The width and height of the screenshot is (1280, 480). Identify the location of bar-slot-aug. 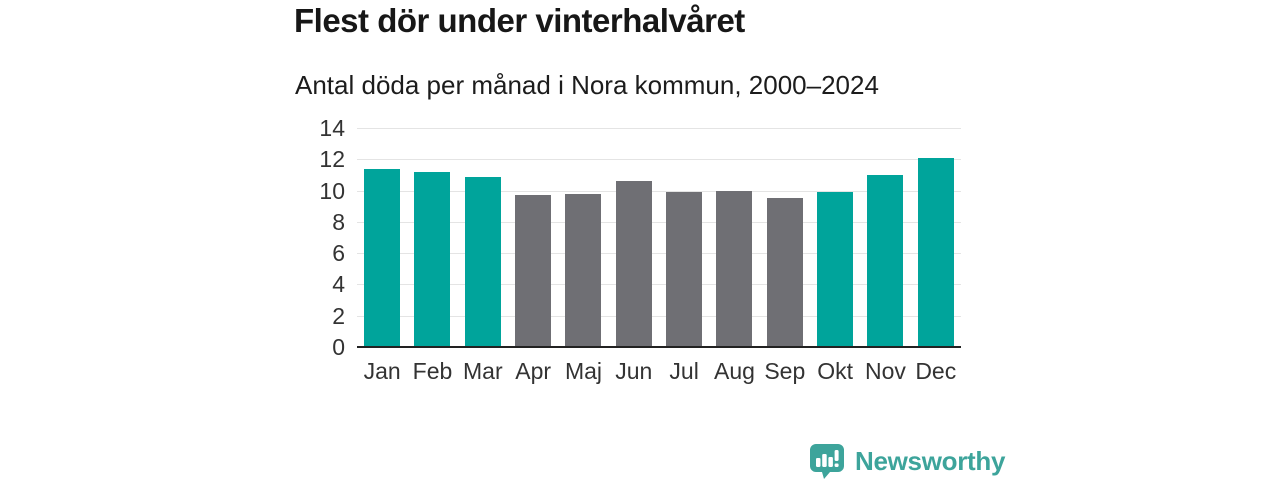
(734, 237).